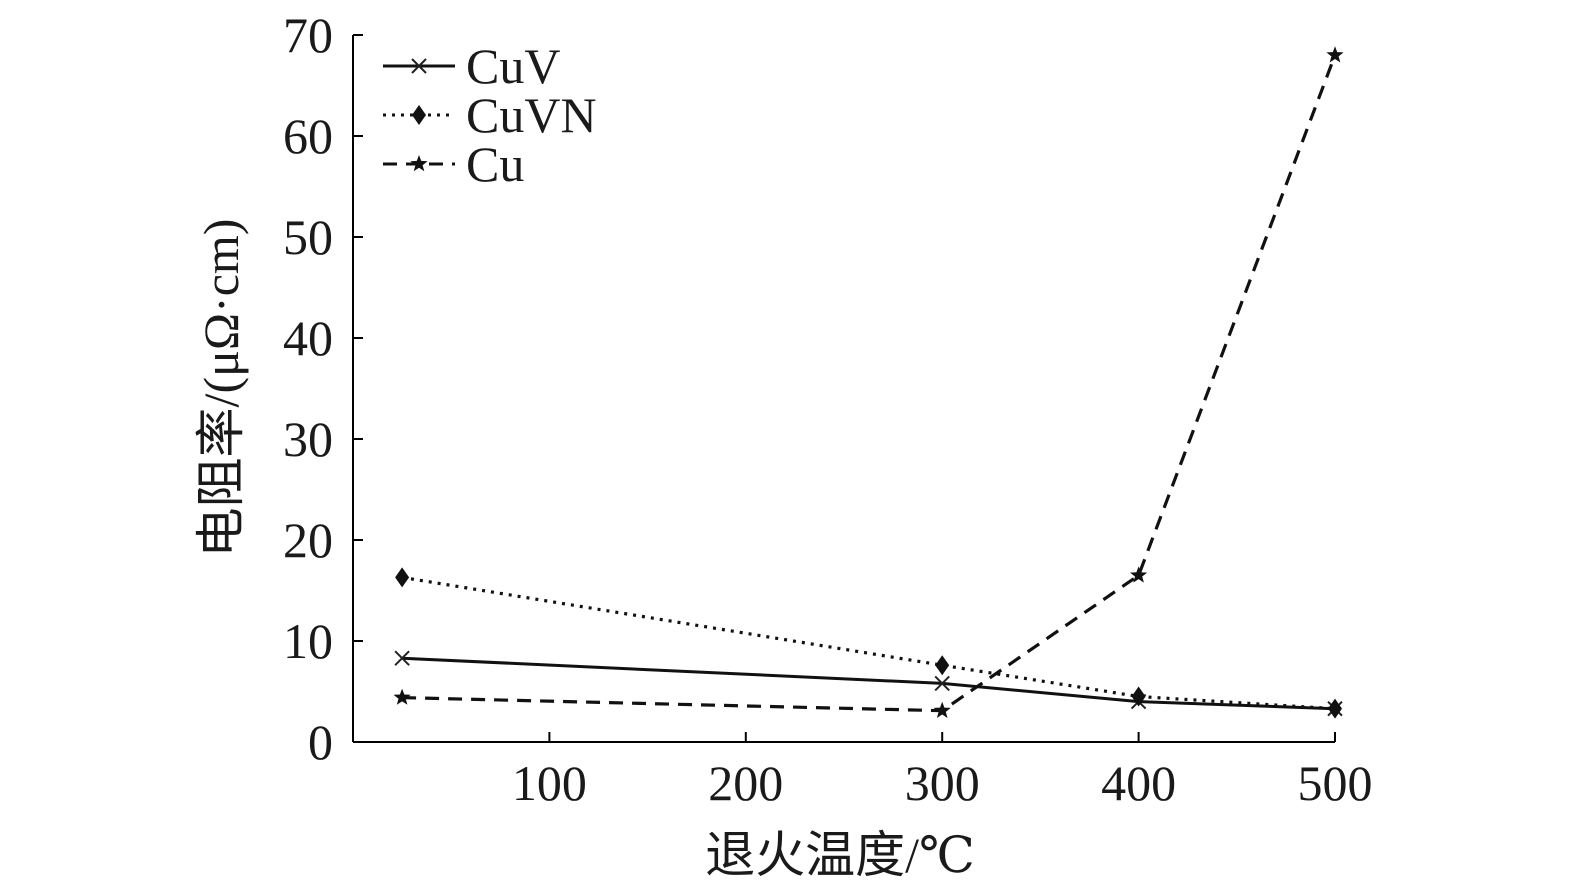  I want to click on legend-item-cu: Cu, so click(453, 164).